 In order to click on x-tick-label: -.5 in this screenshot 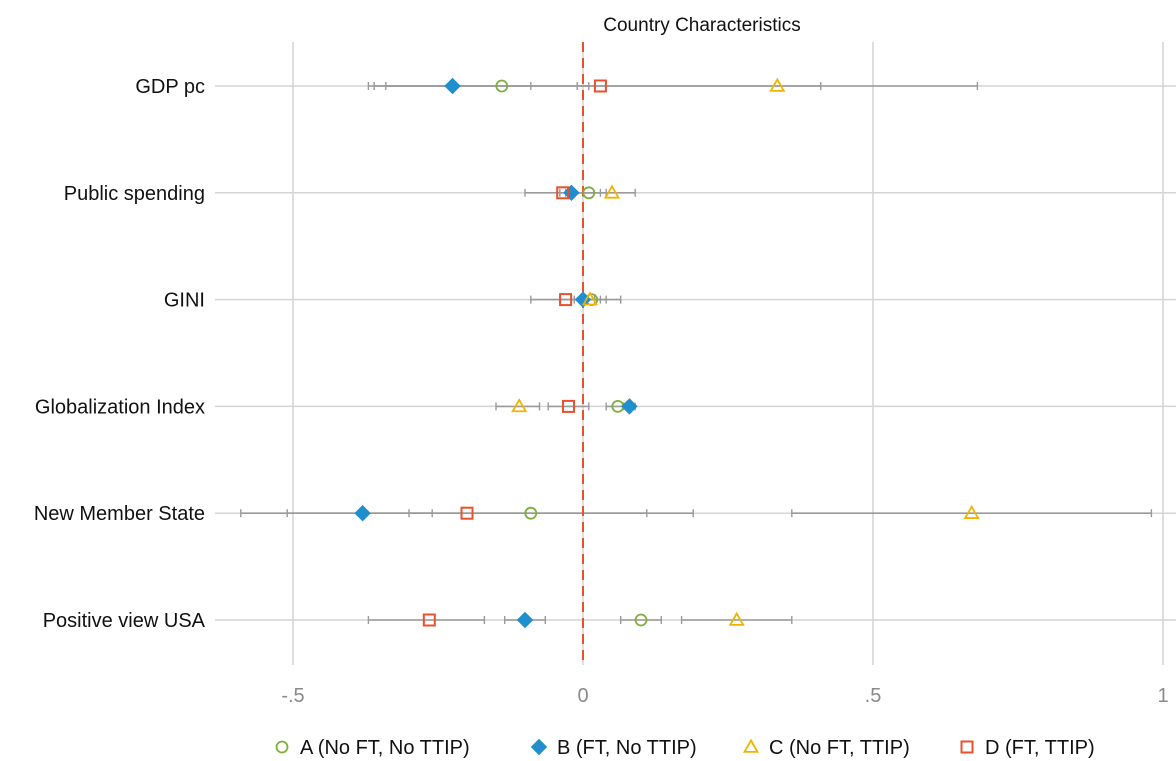, I will do `click(292, 696)`.